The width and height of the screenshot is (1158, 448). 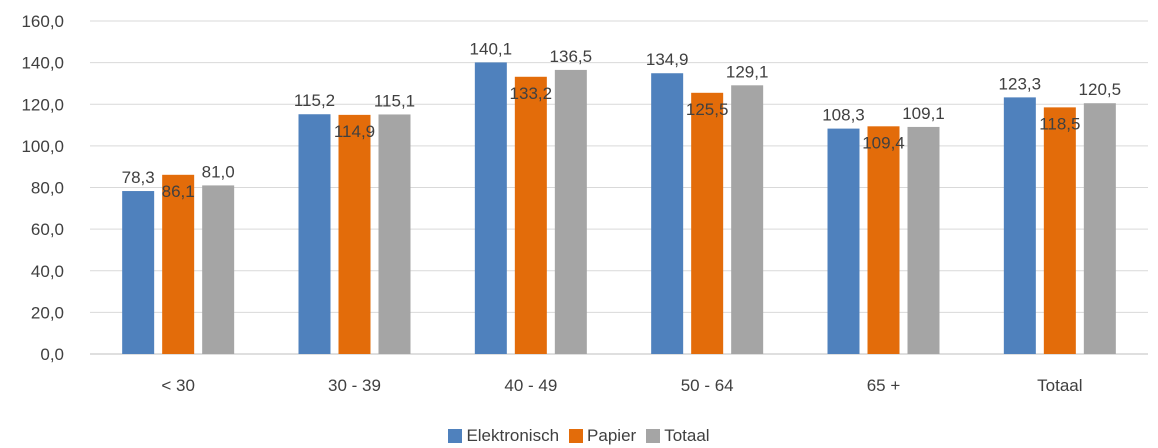 I want to click on y-tick-label: 140,0, so click(x=42, y=63).